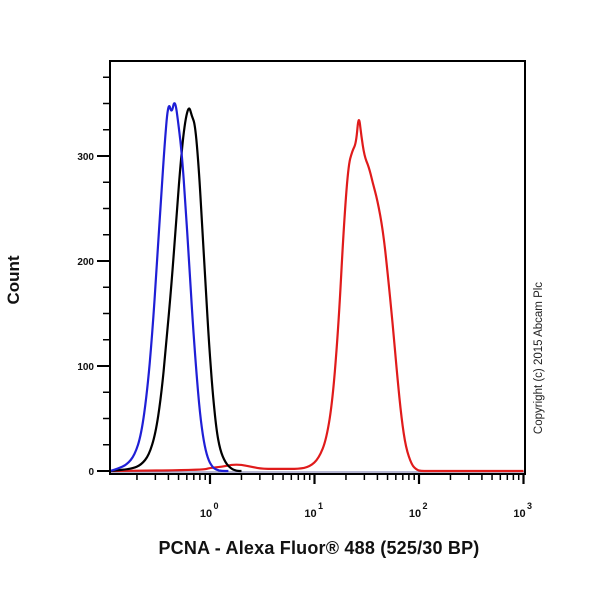 Image resolution: width=600 pixels, height=600 pixels. I want to click on y-tick-label: 0, so click(91, 472).